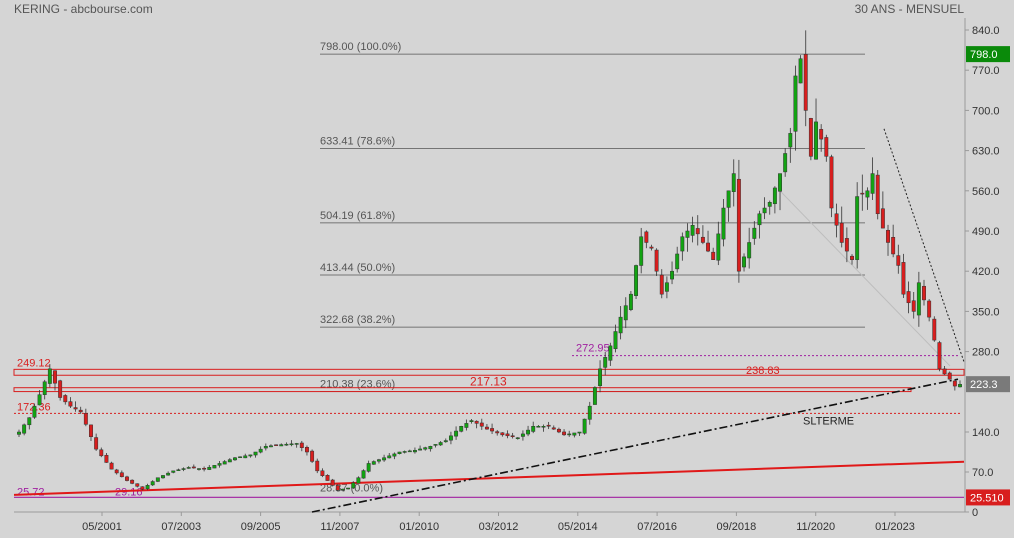 The height and width of the screenshot is (538, 1014). Describe the element at coordinates (578, 527) in the screenshot. I see `x-tick-label: 05/2014` at that location.